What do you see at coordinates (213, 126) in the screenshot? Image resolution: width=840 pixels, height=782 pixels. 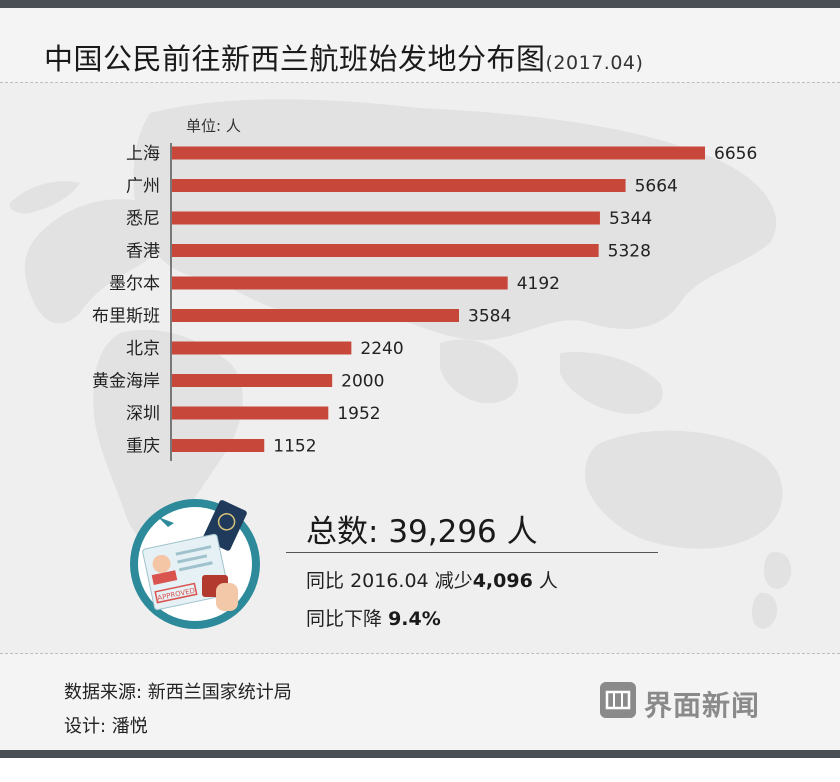 I see `unit-label: 单位: 人` at bounding box center [213, 126].